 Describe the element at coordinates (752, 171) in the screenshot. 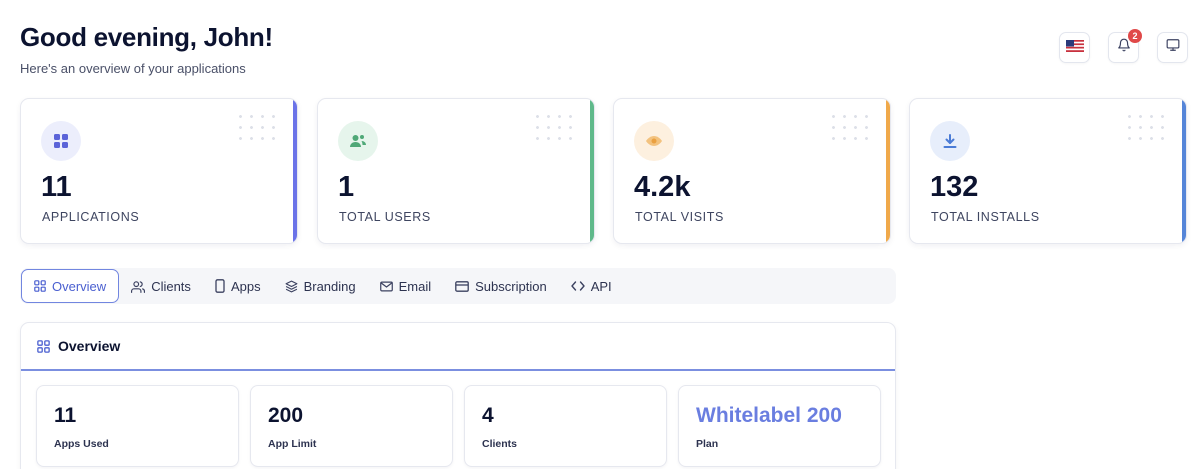

I see `stat-card-total-visits: 4.2k TOTAL VISITS` at that location.